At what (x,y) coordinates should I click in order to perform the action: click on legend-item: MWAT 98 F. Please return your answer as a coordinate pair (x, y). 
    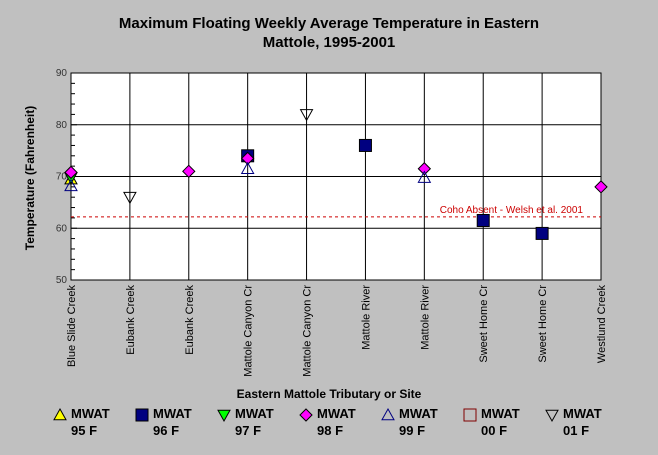
    Looking at the image, I should click on (343, 426).